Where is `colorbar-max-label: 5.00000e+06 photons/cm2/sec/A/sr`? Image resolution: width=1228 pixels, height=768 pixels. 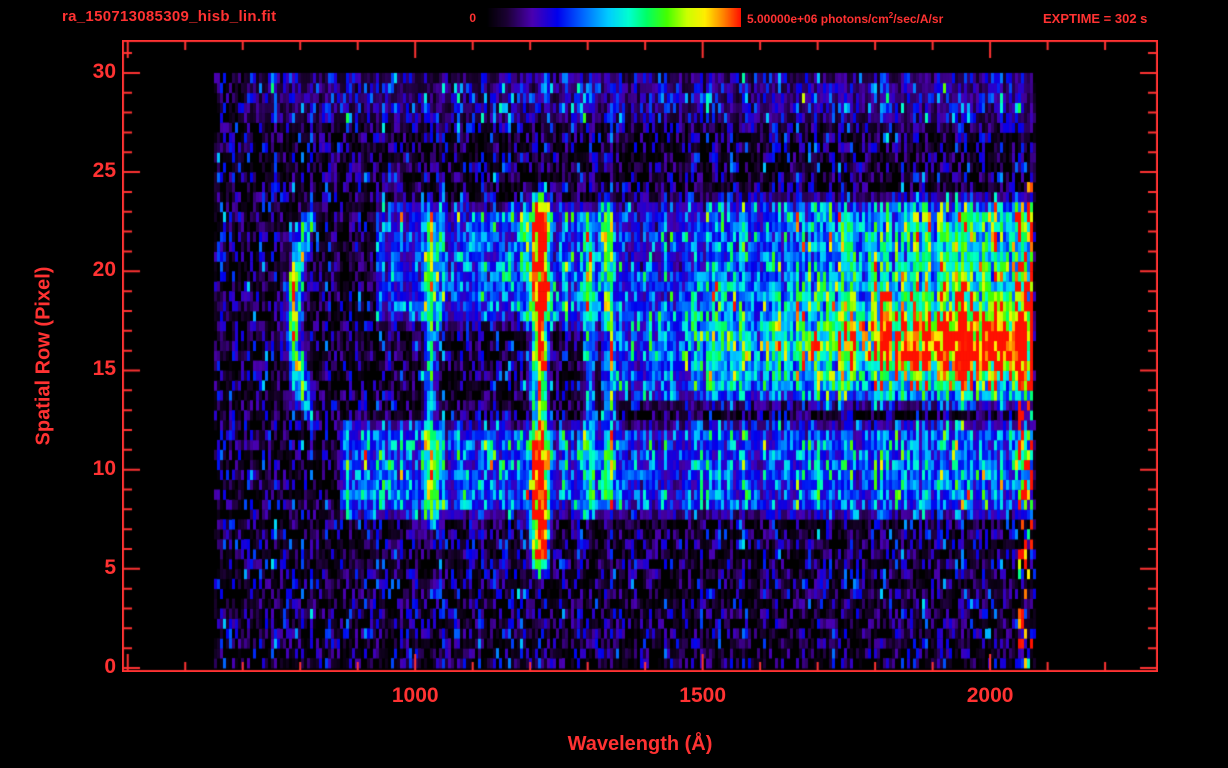 colorbar-max-label: 5.00000e+06 photons/cm2/sec/A/sr is located at coordinates (845, 18).